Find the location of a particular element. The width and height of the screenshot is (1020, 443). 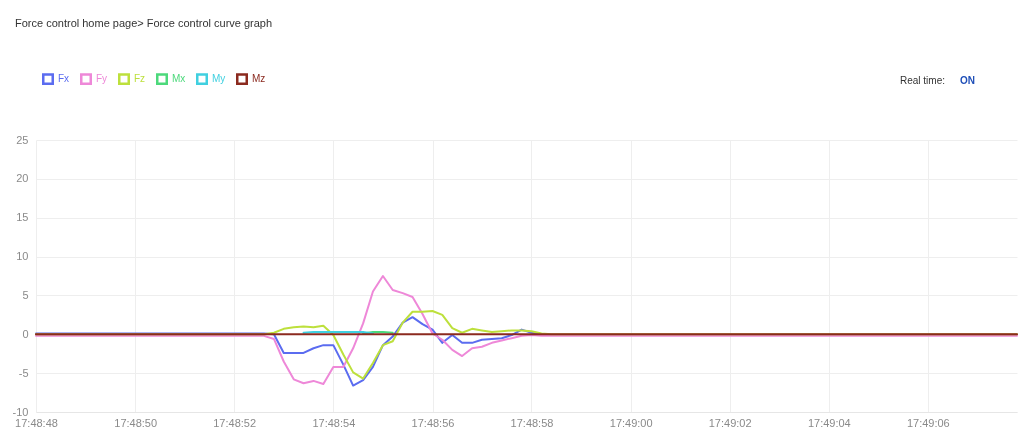

text: ON is located at coordinates (967, 80).